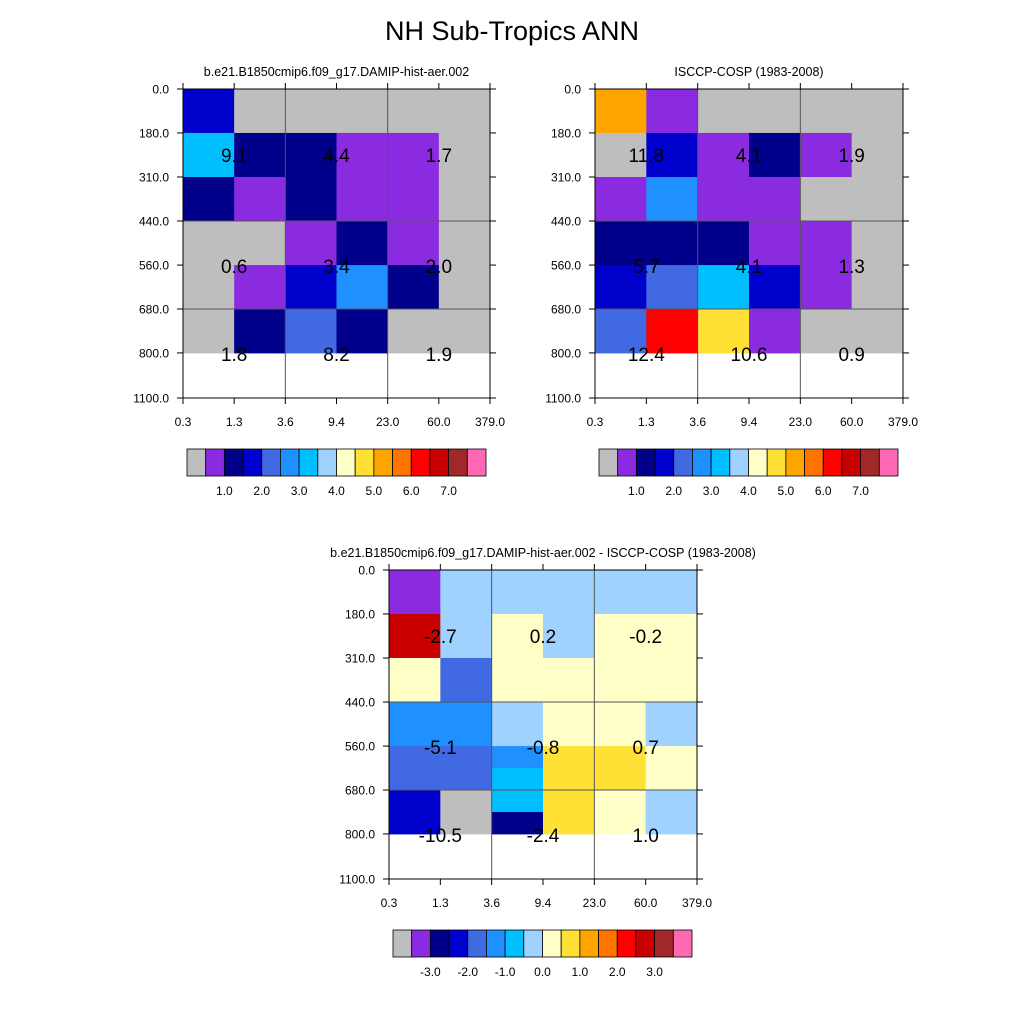 The image size is (1024, 1024). I want to click on cell-value-label: 1.3, so click(851, 267).